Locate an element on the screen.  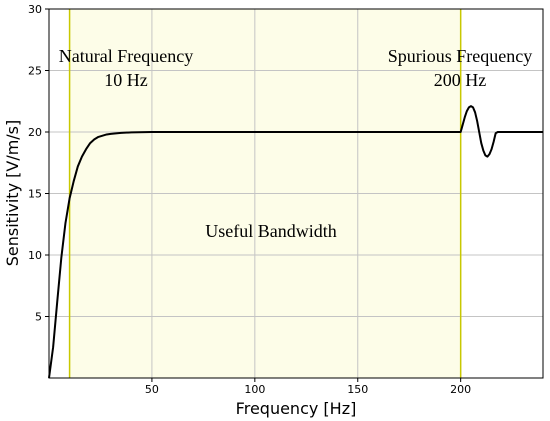
annotation-useful-bandwidth: Useful Bandwidth is located at coordinates (270, 231).